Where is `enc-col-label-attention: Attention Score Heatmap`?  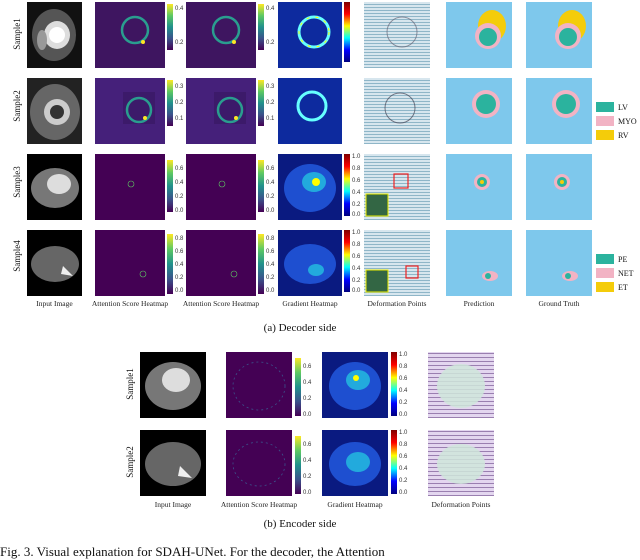
enc-col-label-attention: Attention Score Heatmap is located at coordinates (259, 504).